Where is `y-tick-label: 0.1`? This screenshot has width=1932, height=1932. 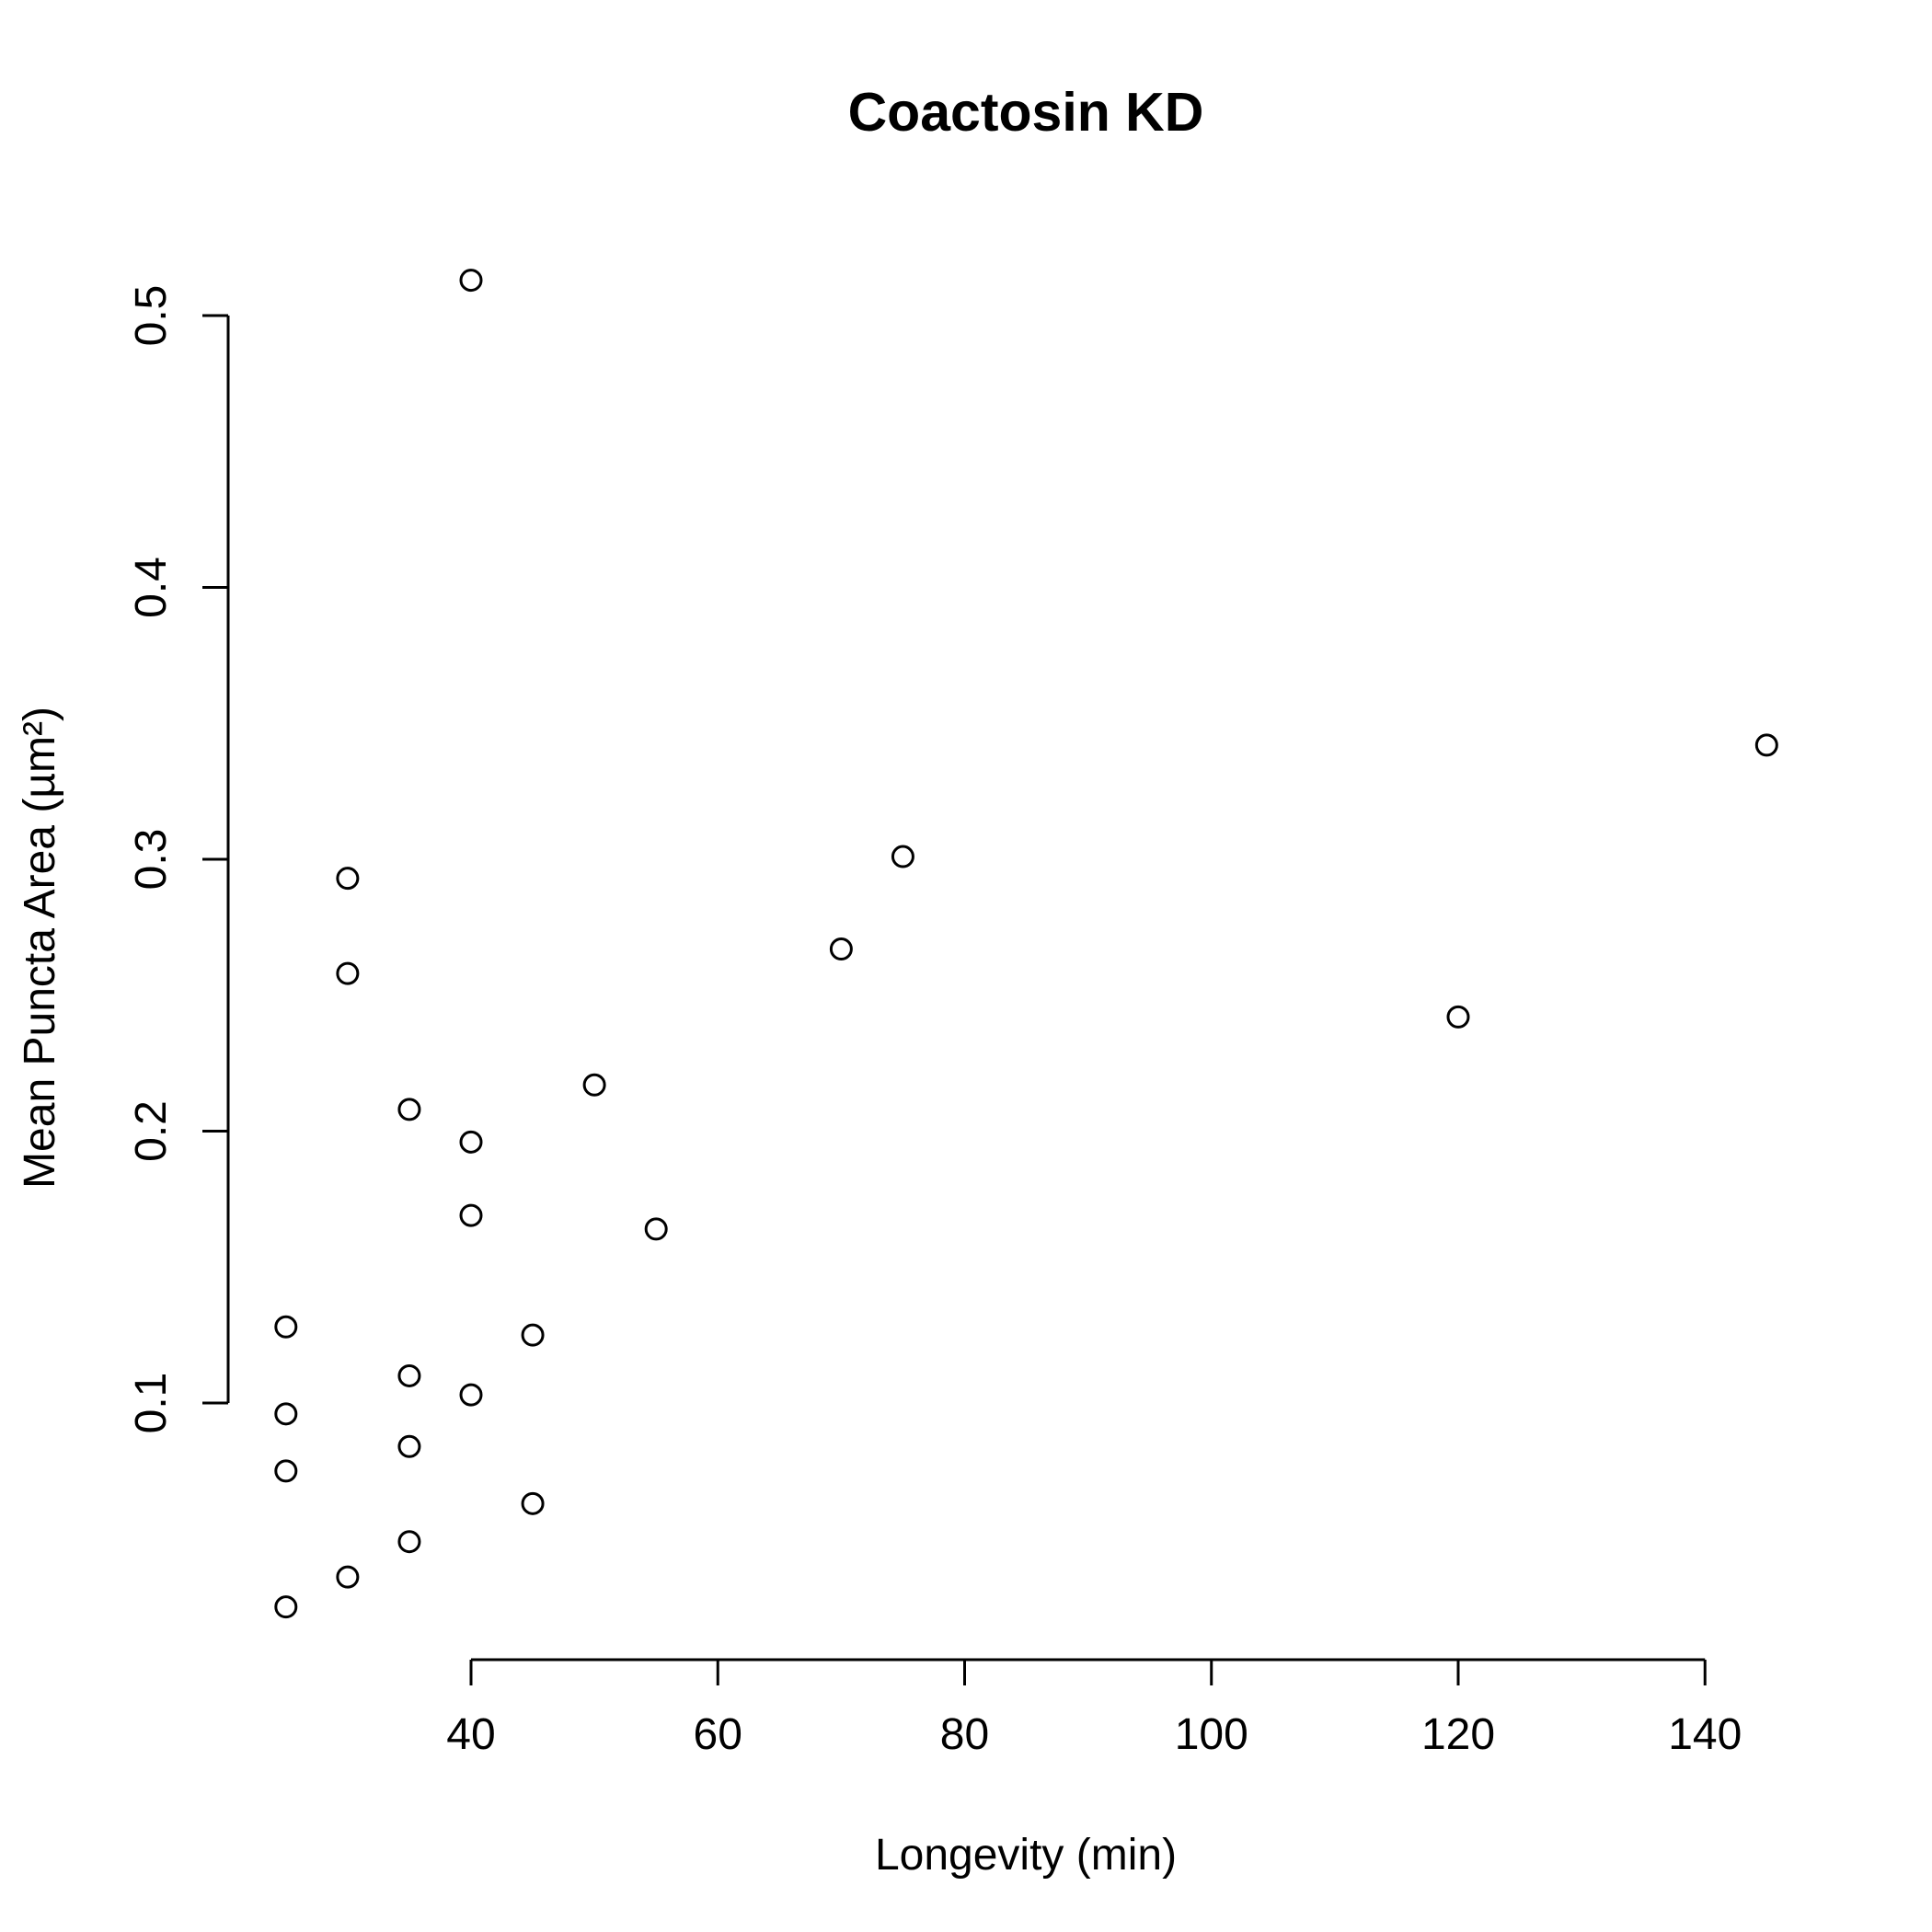 y-tick-label: 0.1 is located at coordinates (151, 1403).